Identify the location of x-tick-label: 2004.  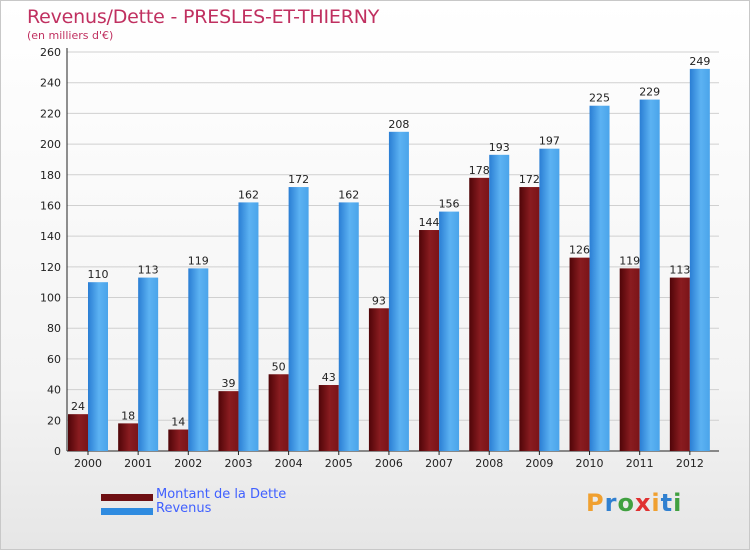
(289, 463).